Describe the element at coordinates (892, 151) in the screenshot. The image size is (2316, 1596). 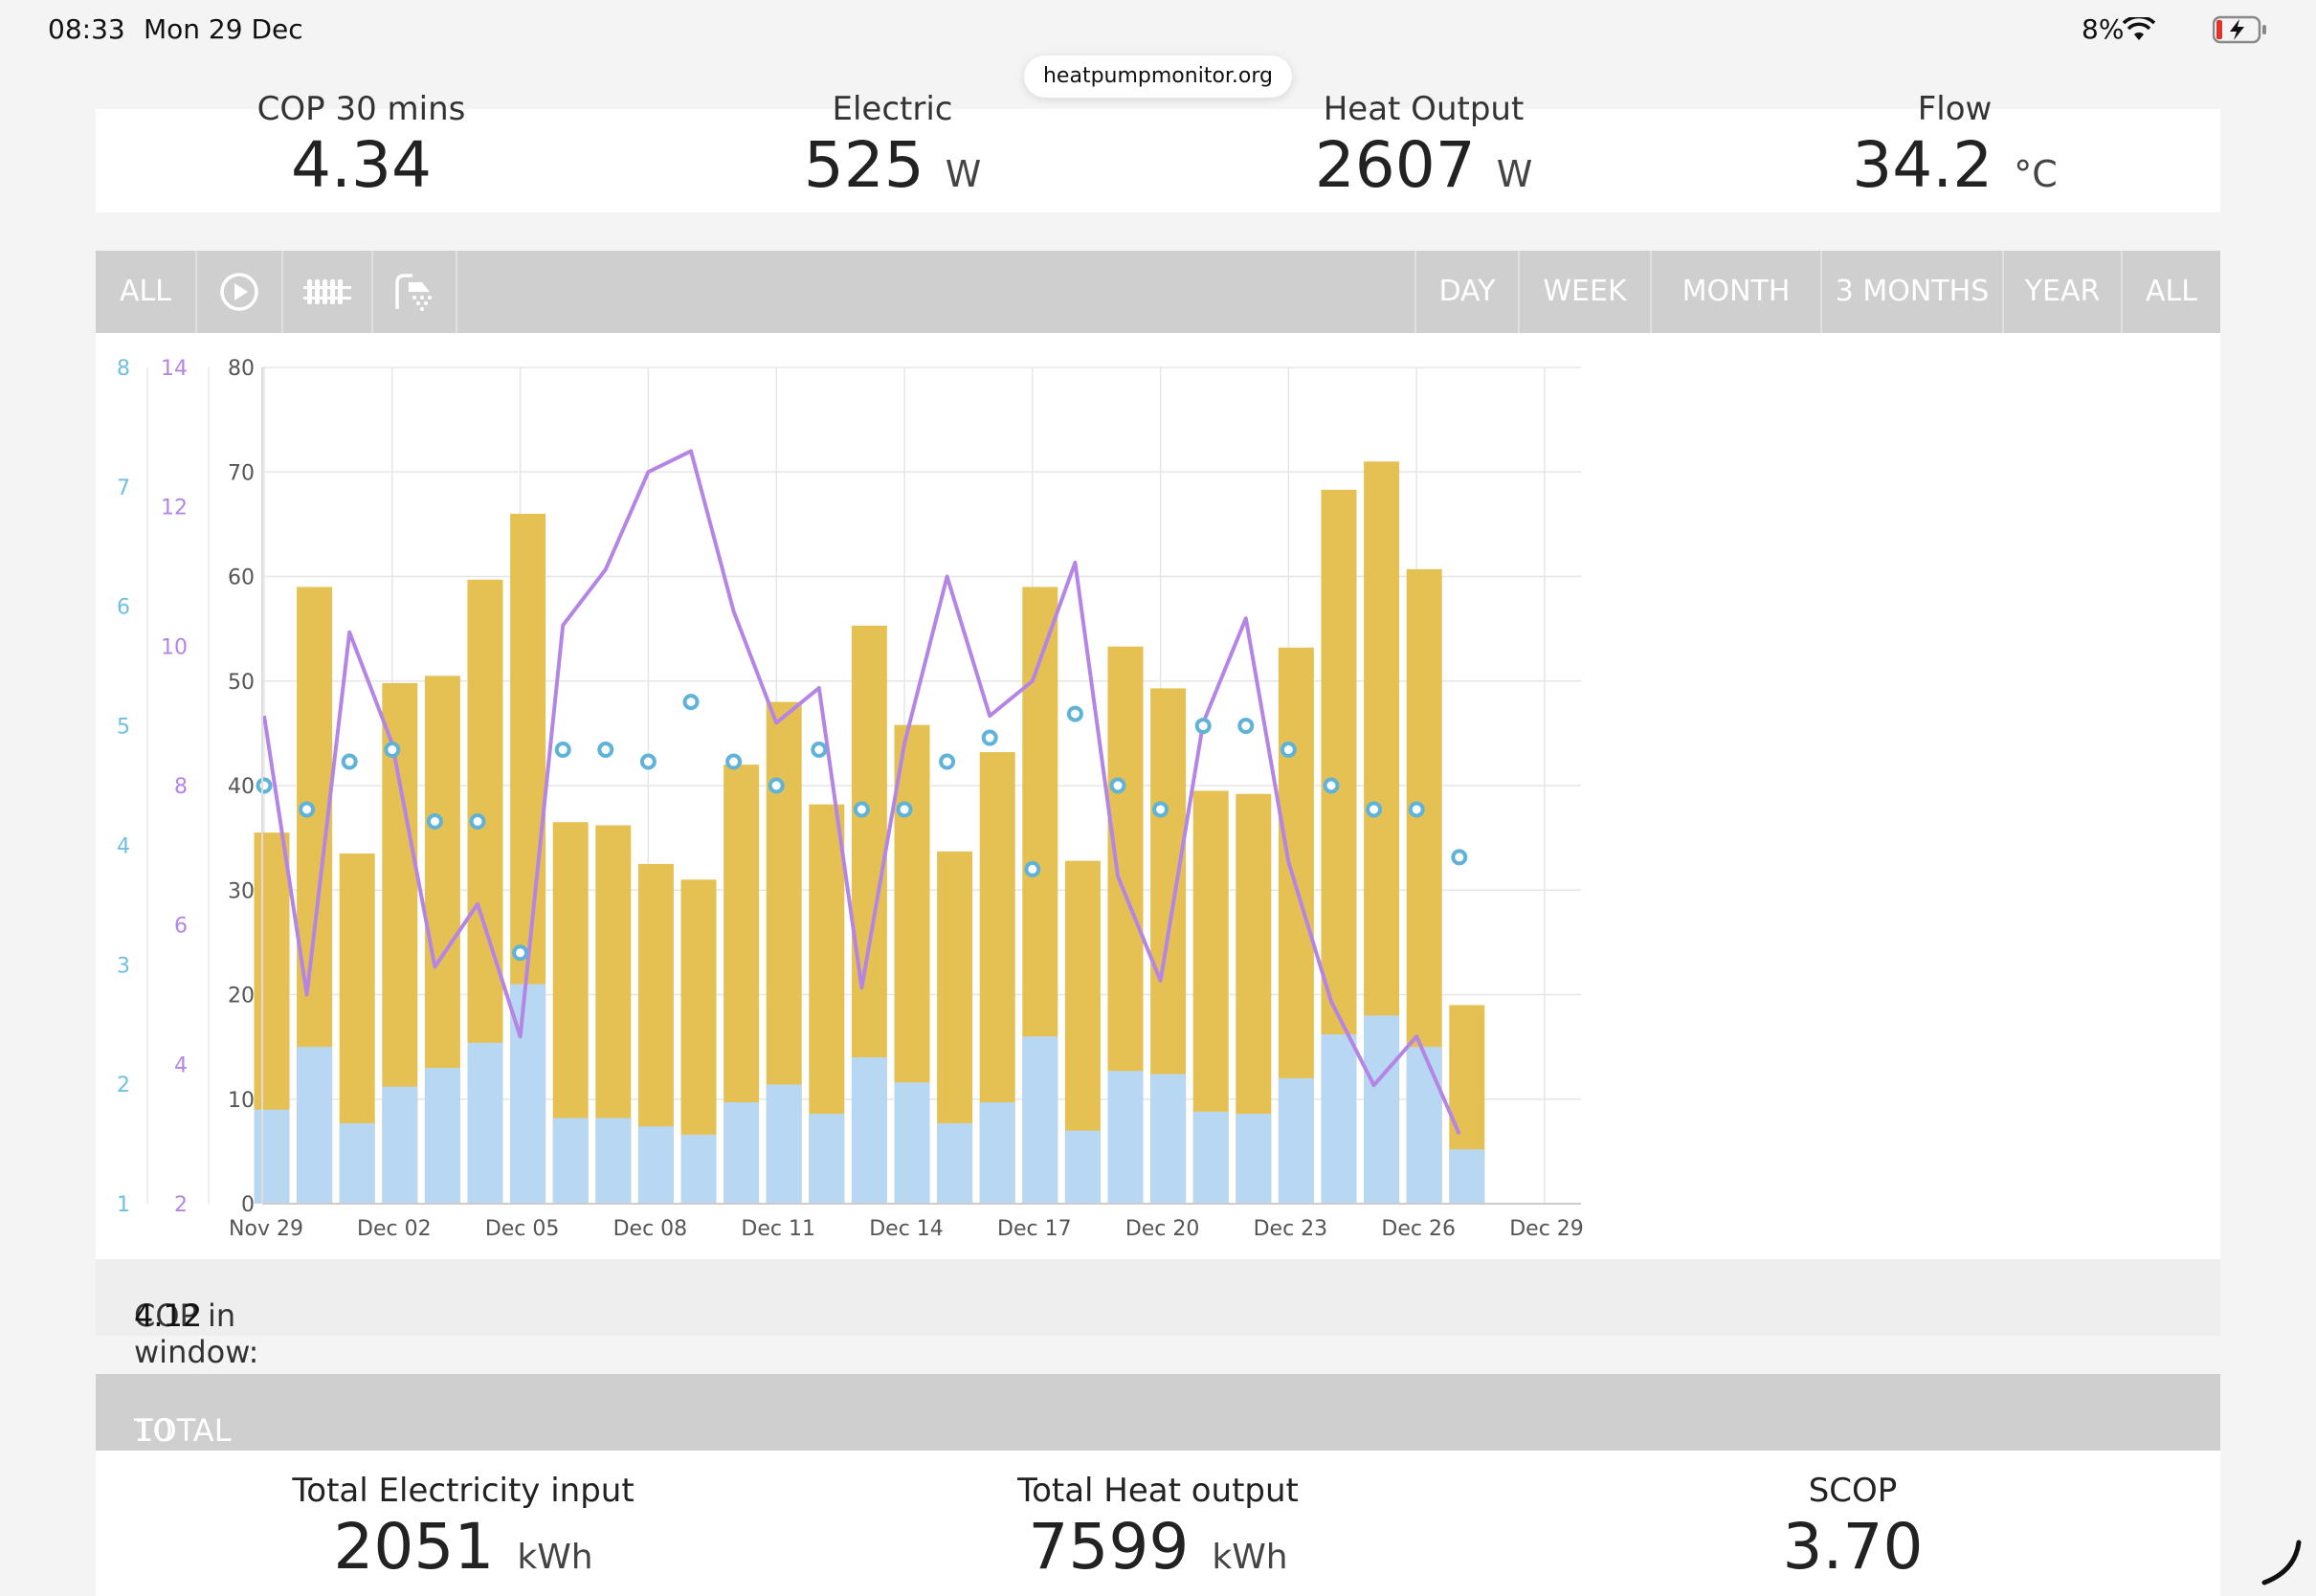
I see `stat-electric: Electric 525 W` at that location.